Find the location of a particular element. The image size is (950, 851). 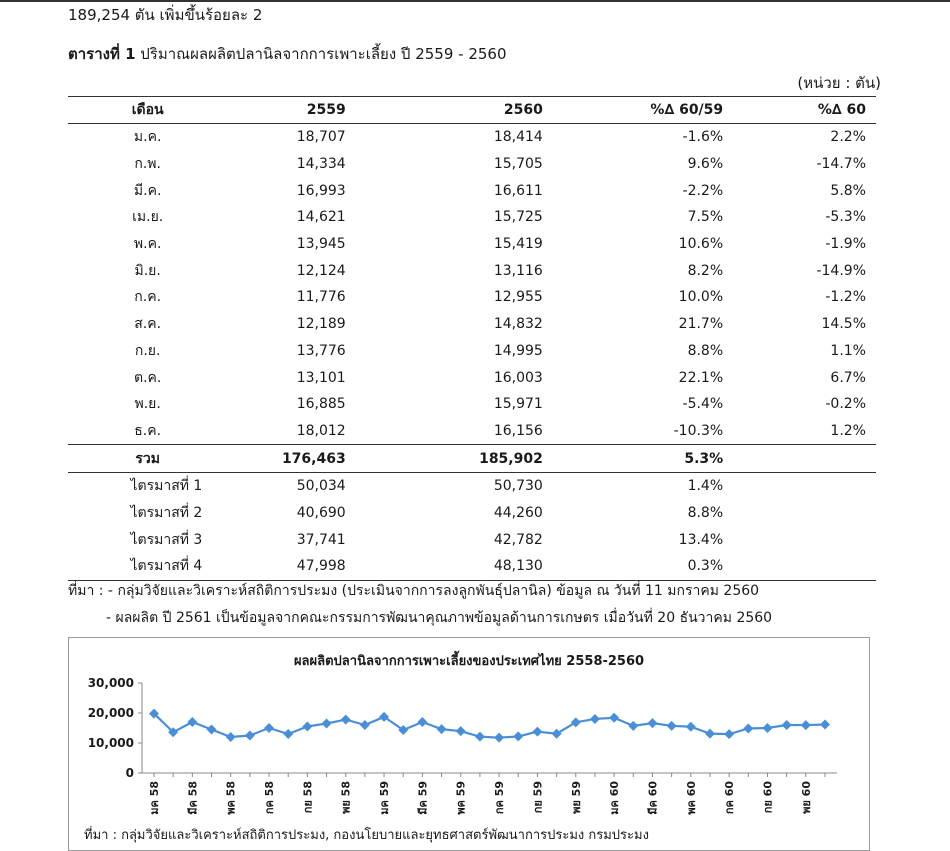

cell-2560: 18,414 is located at coordinates (518, 137).